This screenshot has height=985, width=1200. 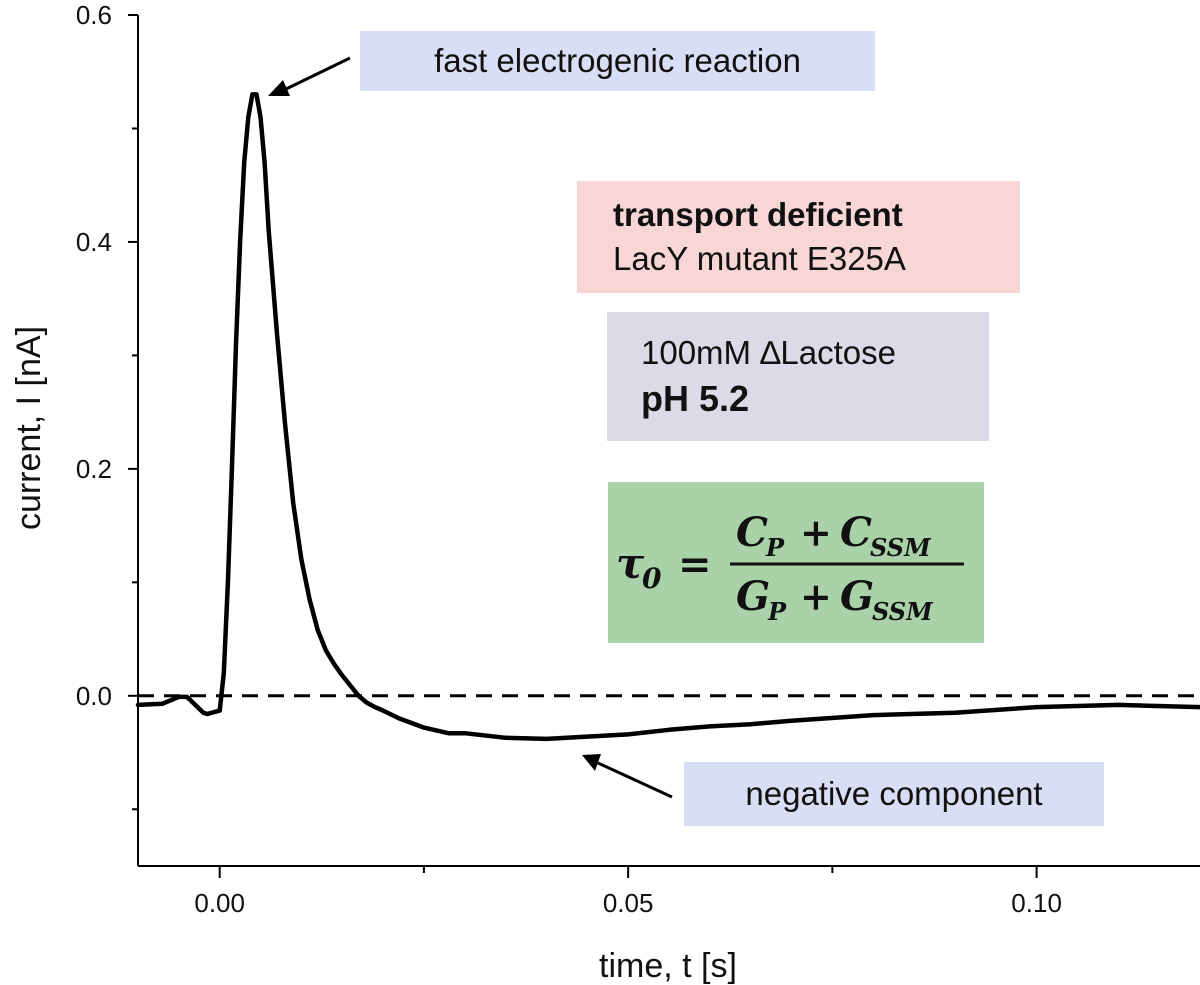 What do you see at coordinates (903, 611) in the screenshot?
I see `formula-den-gssm-sub: SSM` at bounding box center [903, 611].